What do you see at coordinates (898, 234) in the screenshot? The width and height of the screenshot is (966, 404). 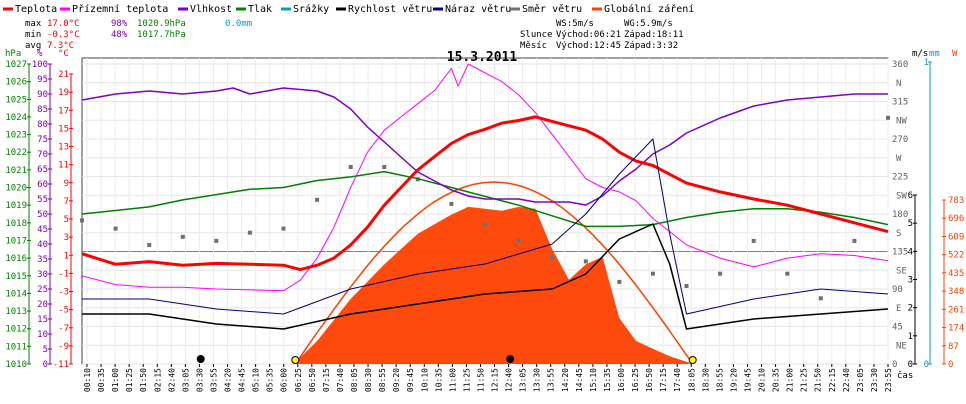 I see `axis-direction-tick-label: S` at bounding box center [898, 234].